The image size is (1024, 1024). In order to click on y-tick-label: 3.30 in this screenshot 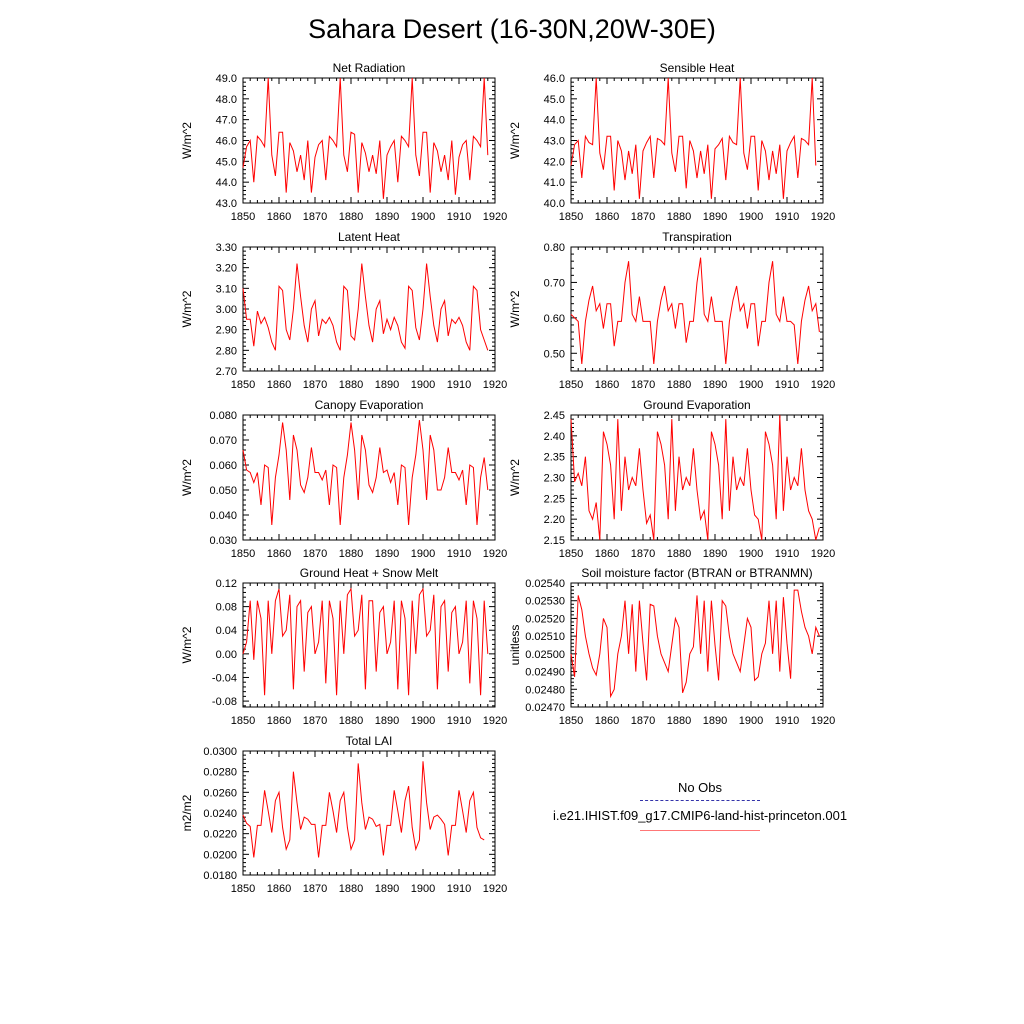, I will do `click(226, 248)`.